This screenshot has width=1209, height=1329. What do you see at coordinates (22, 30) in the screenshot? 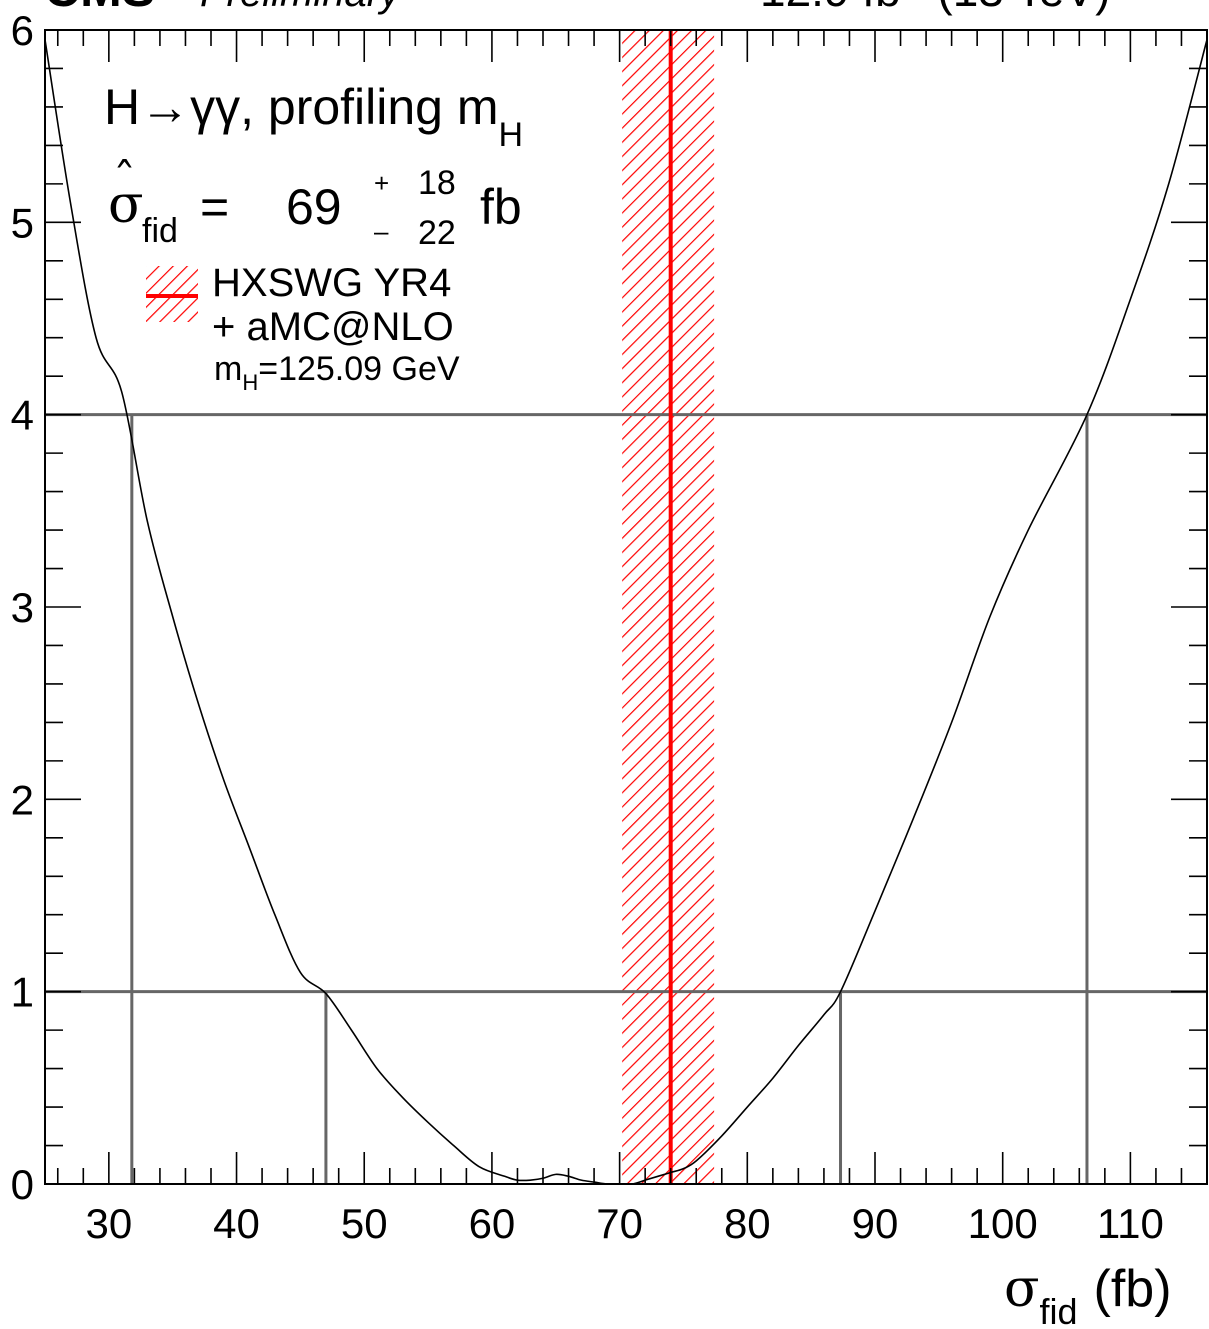
I see `y-tick-label: 6` at bounding box center [22, 30].